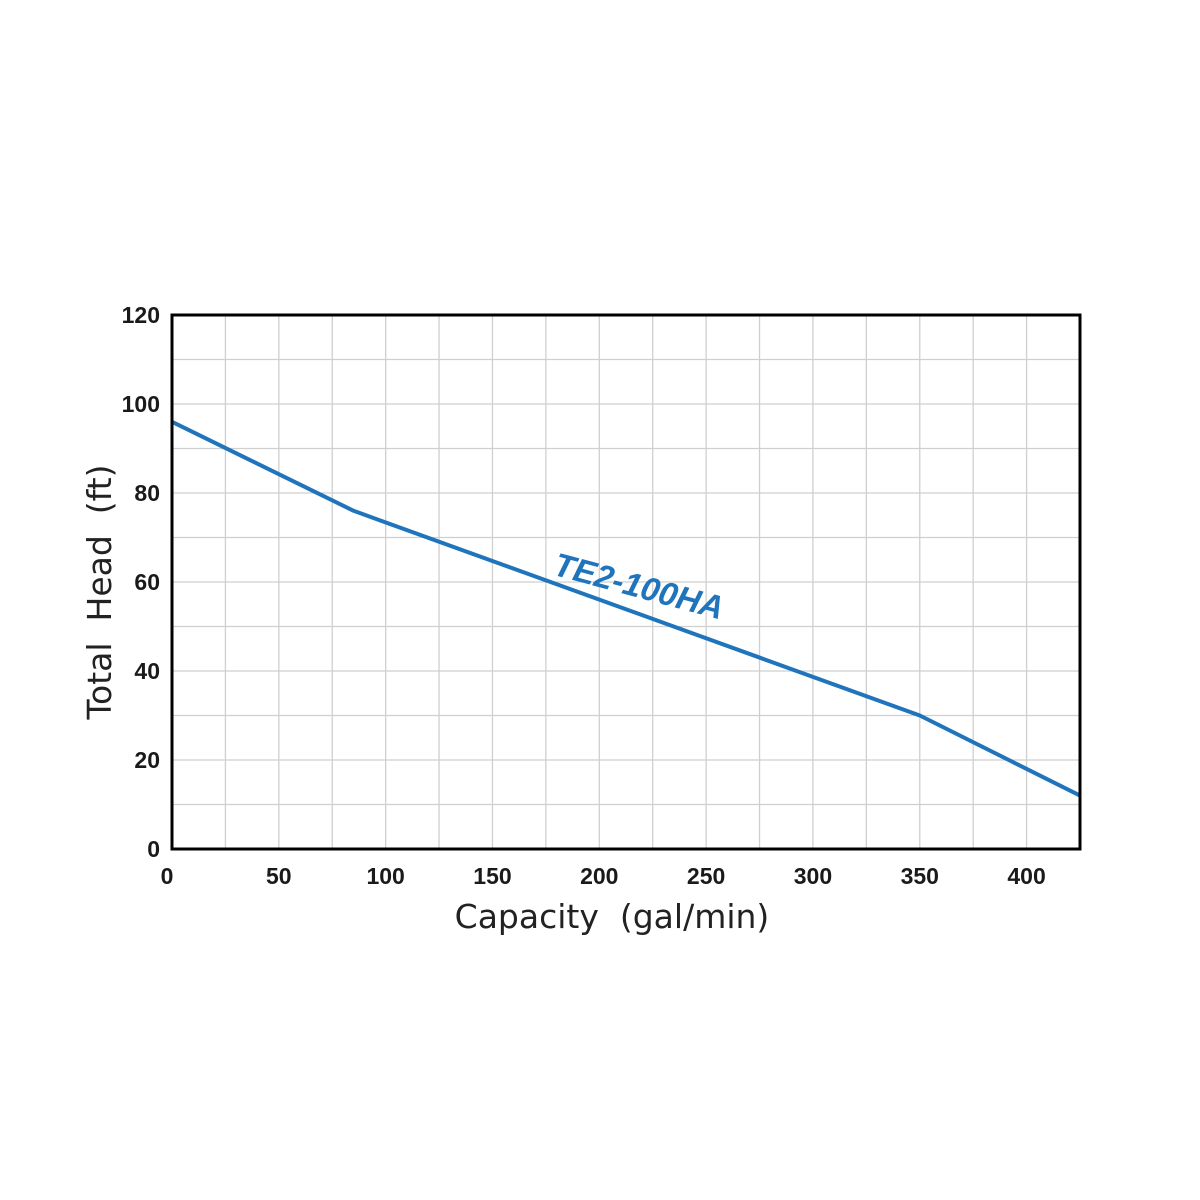 The image size is (1200, 1200). What do you see at coordinates (147, 760) in the screenshot?
I see `y-tick-label: 20` at bounding box center [147, 760].